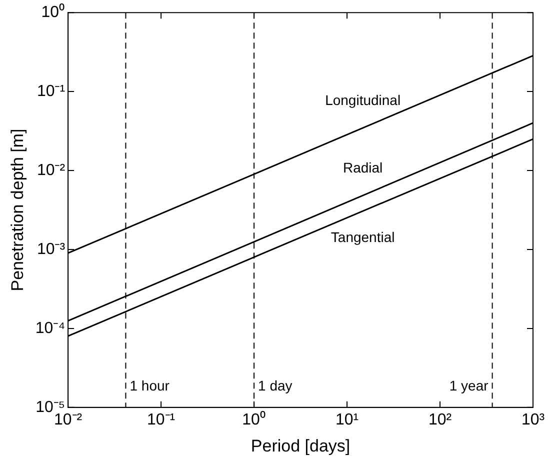 This screenshot has width=555, height=465. What do you see at coordinates (362, 167) in the screenshot?
I see `series-label: Radial` at bounding box center [362, 167].